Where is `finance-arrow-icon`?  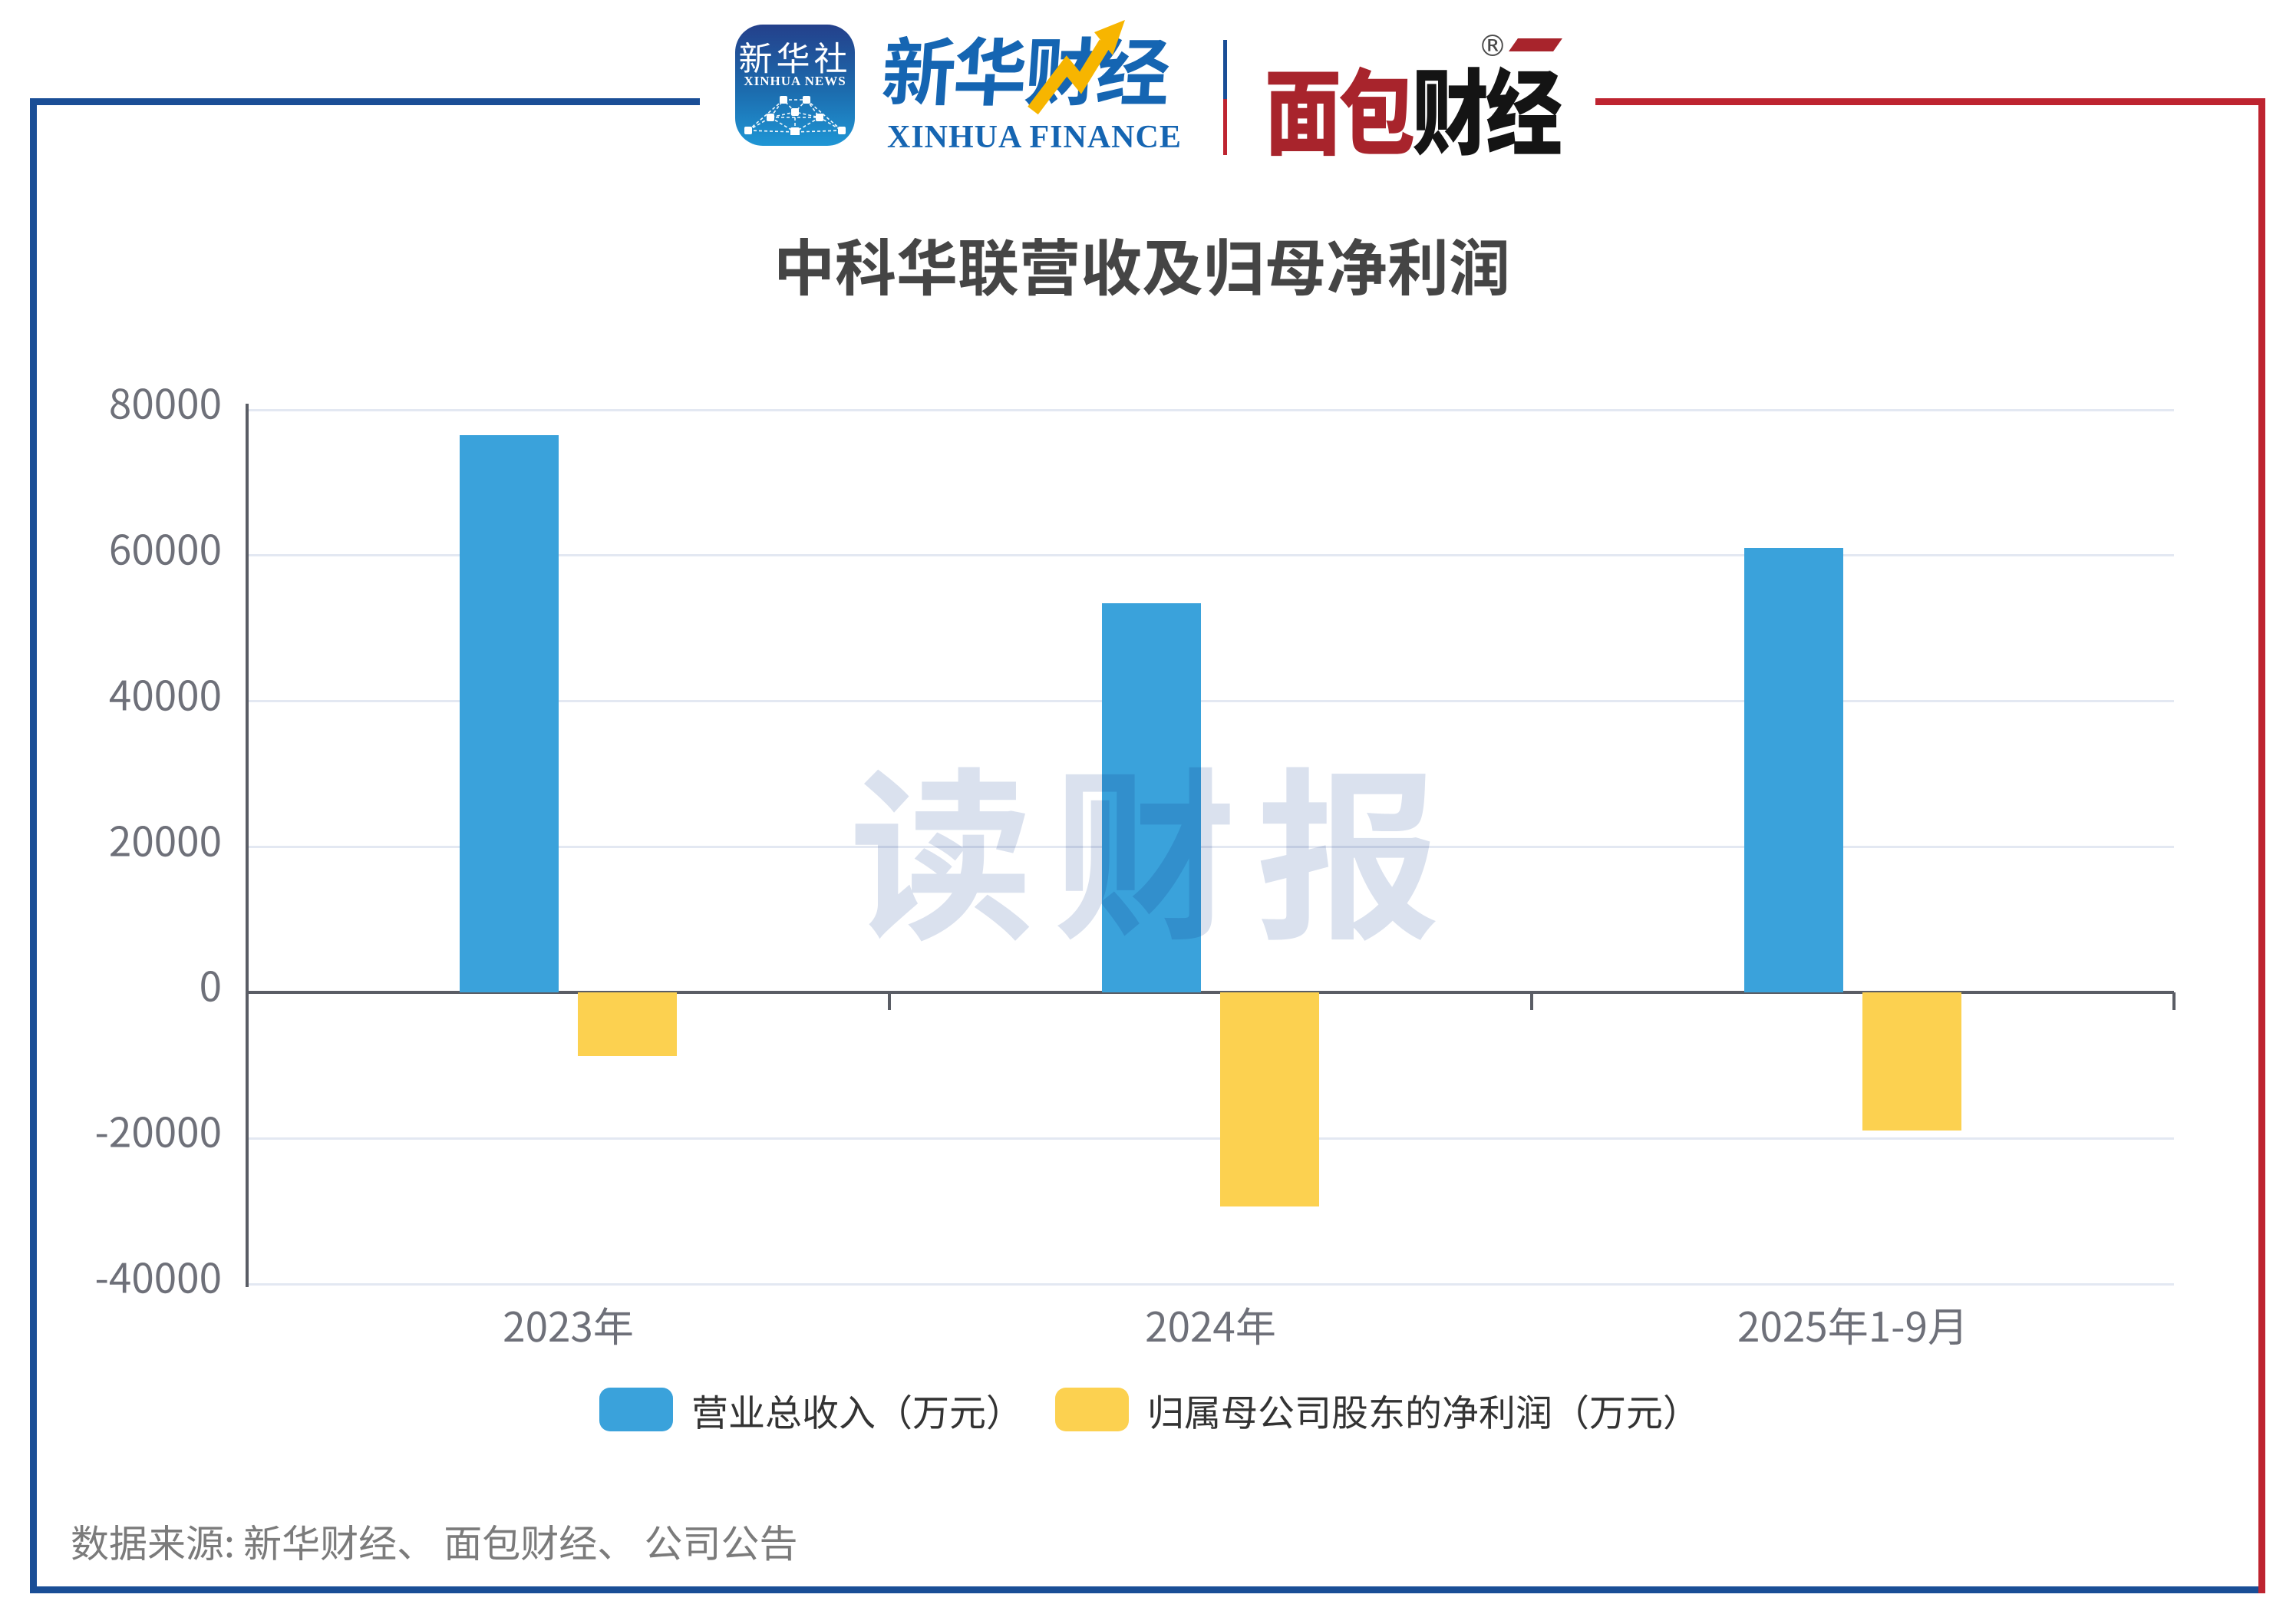
finance-arrow-icon is located at coordinates (1076, 67).